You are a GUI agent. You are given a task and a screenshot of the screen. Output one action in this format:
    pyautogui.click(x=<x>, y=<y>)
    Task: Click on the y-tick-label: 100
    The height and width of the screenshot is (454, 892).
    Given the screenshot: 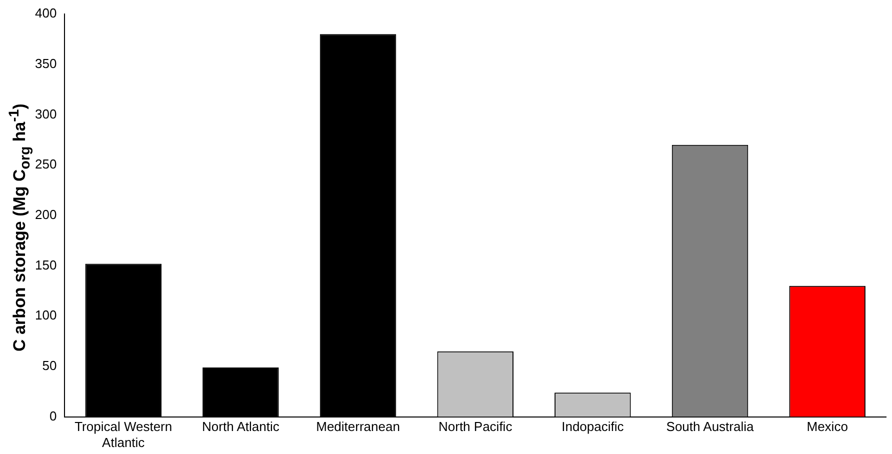 What is the action you would take?
    pyautogui.click(x=45, y=315)
    